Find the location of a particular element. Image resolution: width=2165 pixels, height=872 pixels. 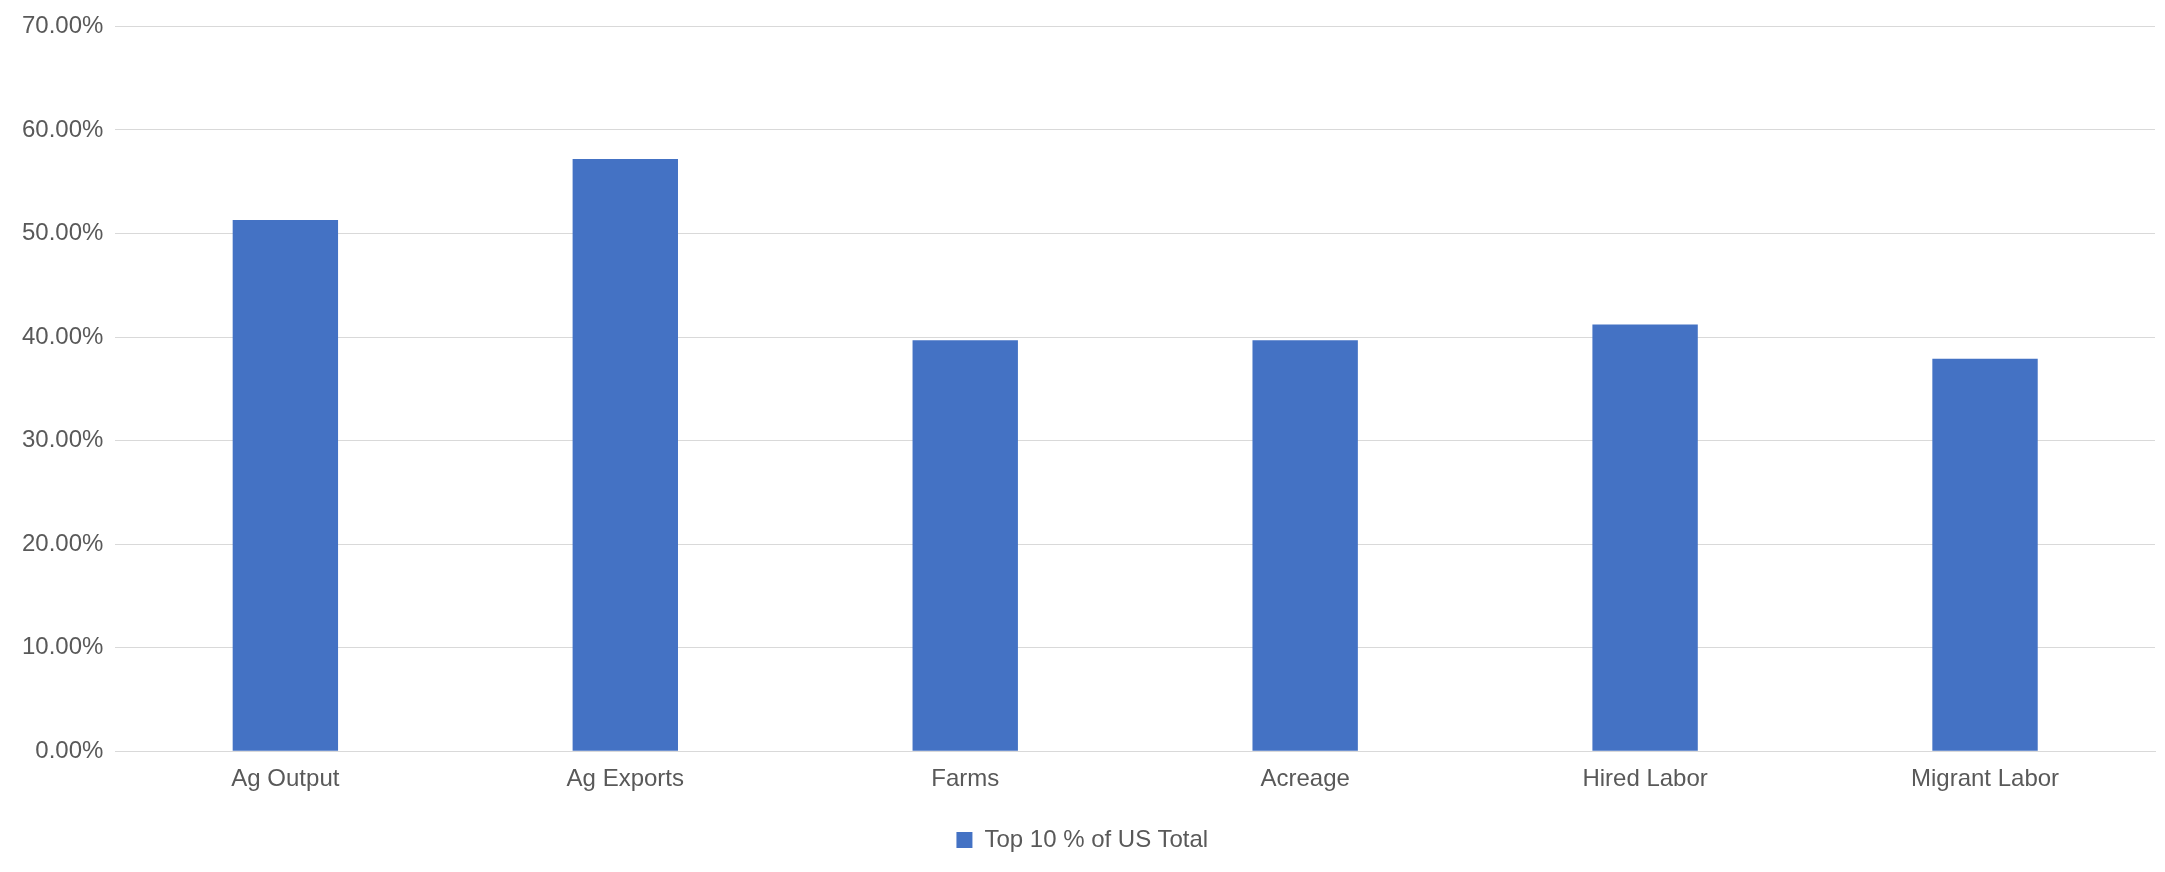

x-tick-label: Migrant Labor is located at coordinates (1985, 778).